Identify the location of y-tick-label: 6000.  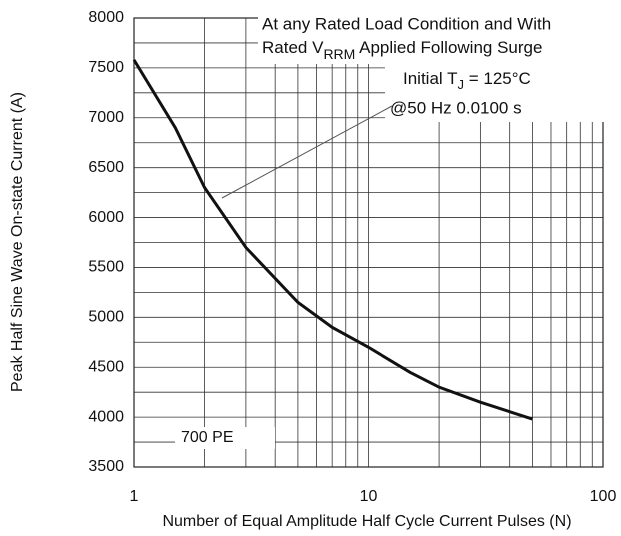
(106, 217).